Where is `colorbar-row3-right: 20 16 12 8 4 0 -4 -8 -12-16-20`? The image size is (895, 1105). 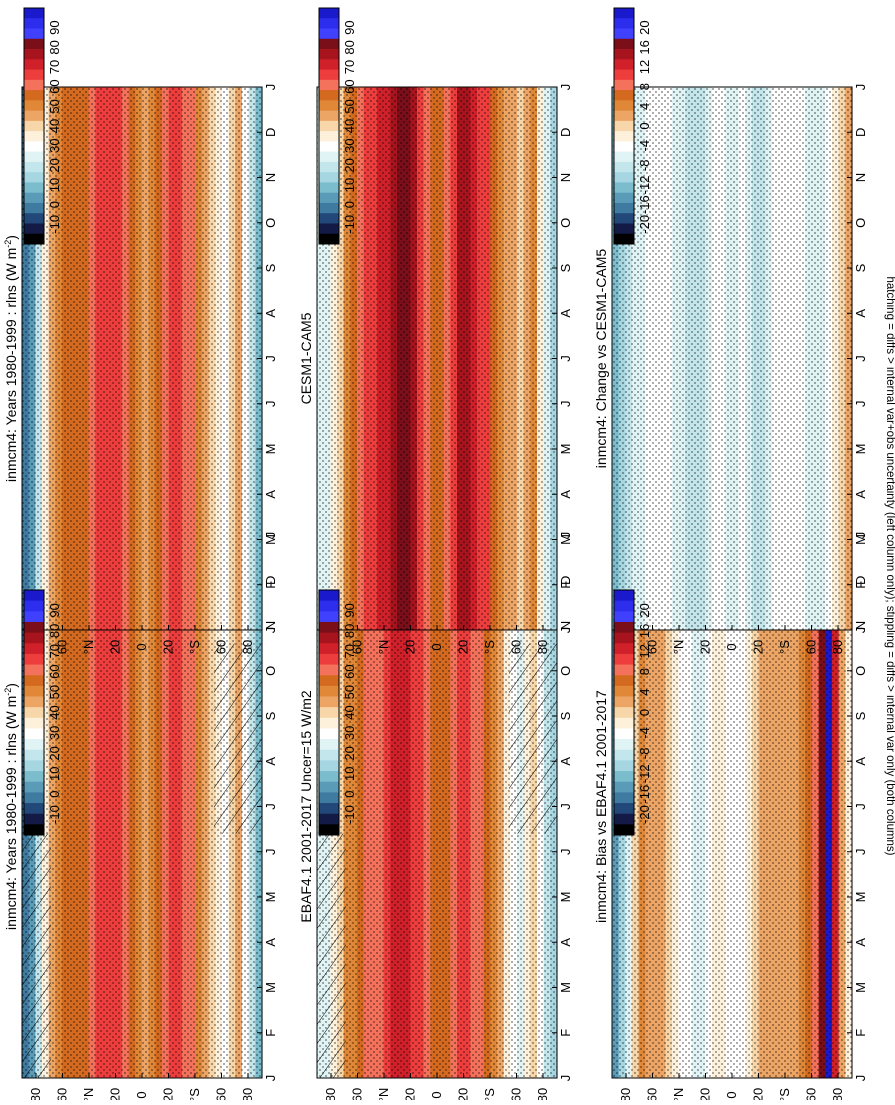
colorbar-row3-right: 20 16 12 8 4 0 -4 -8 -12-16-20 is located at coordinates (632, 126).